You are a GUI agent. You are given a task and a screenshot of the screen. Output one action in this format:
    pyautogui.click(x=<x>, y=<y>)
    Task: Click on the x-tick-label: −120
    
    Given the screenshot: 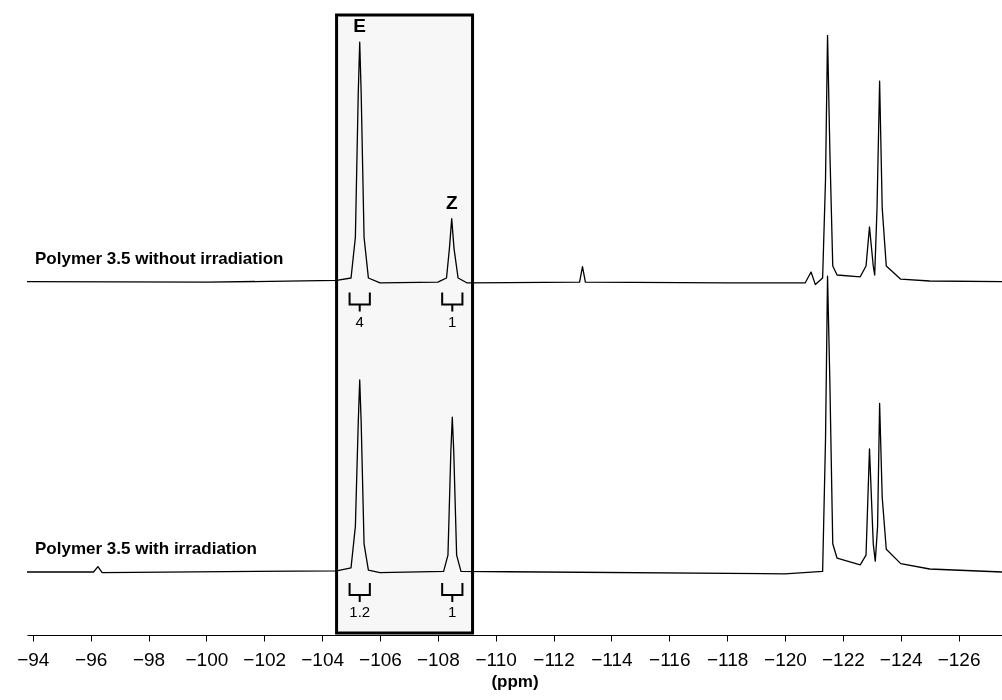 What is the action you would take?
    pyautogui.click(x=785, y=659)
    